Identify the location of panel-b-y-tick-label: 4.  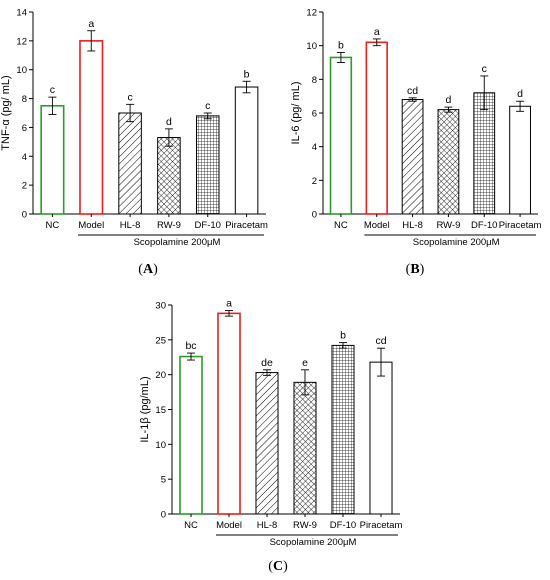
(314, 147).